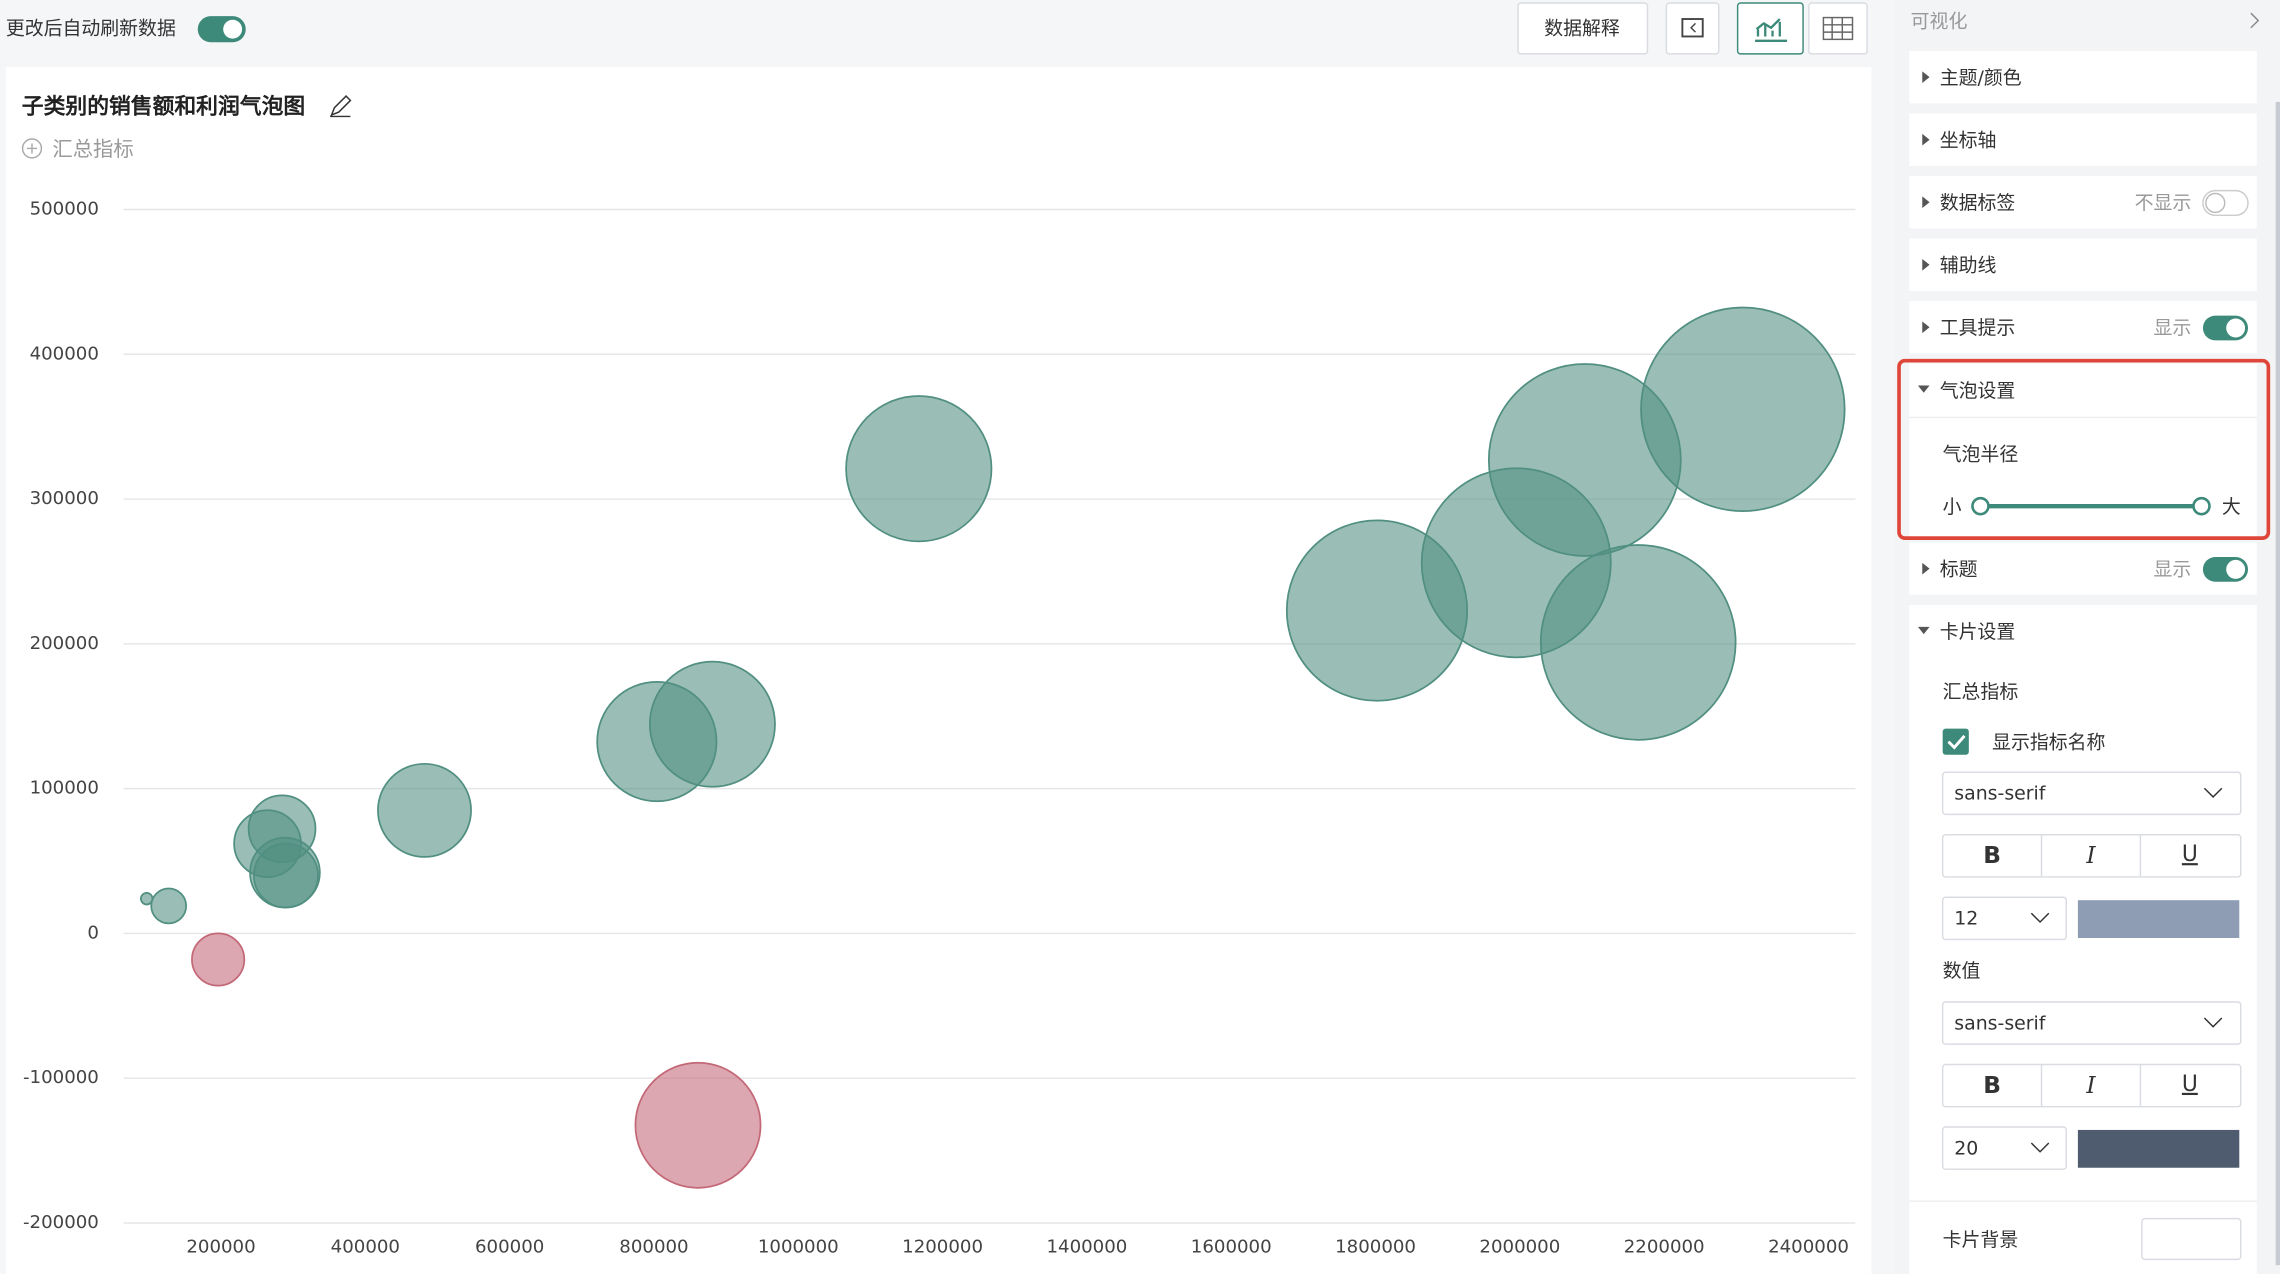 The height and width of the screenshot is (1274, 2280). I want to click on x-tick-label: 1200000, so click(942, 1247).